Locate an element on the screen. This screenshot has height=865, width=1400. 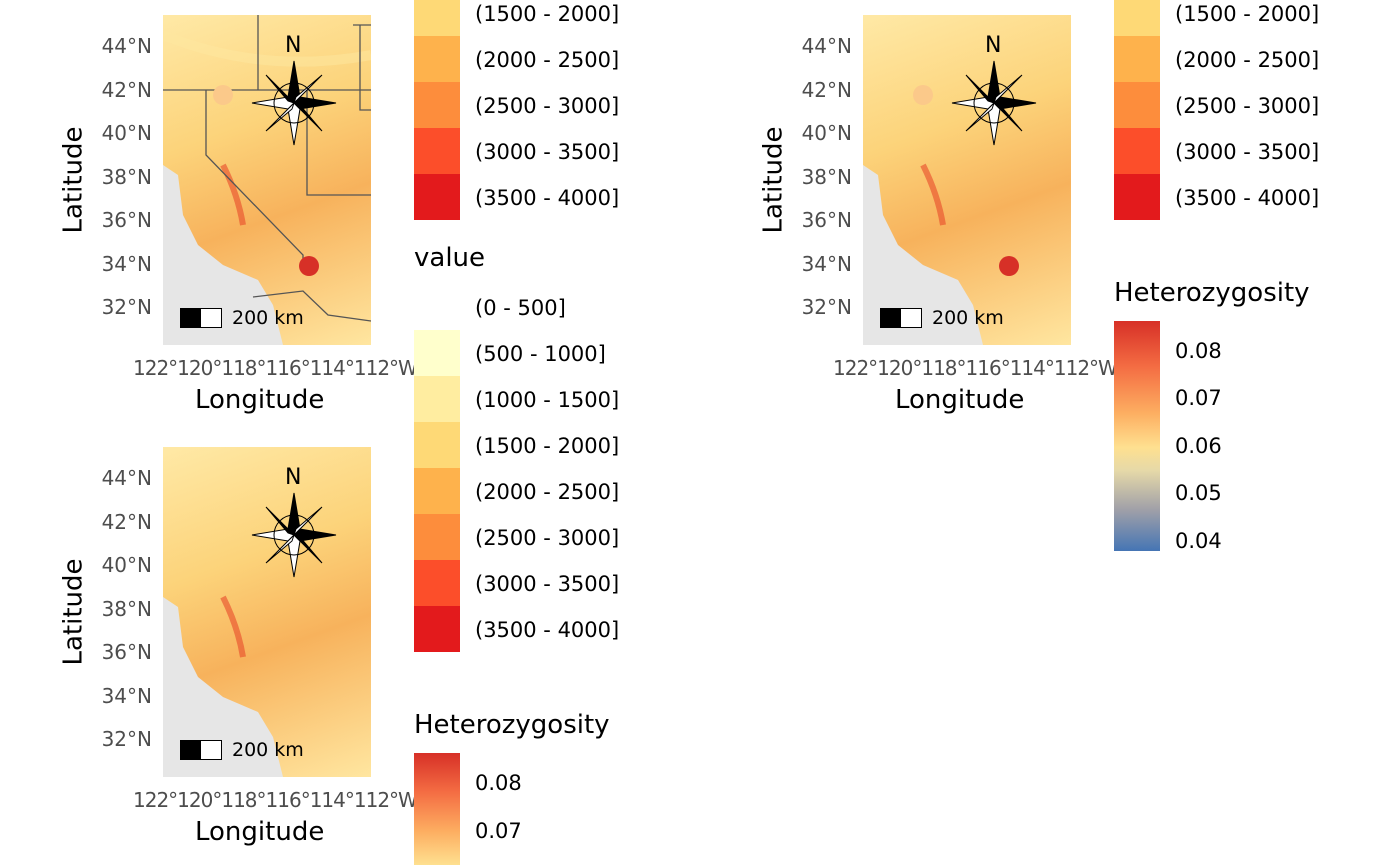
legend-label: (0 - 500] is located at coordinates (520, 308).